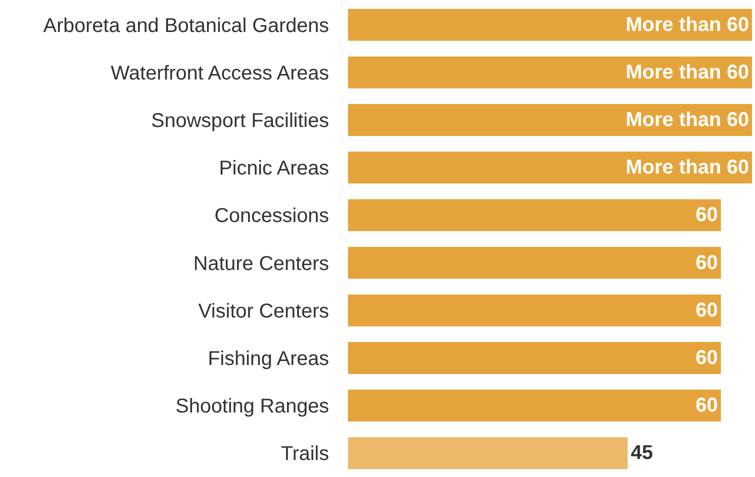 Image resolution: width=755 pixels, height=477 pixels. I want to click on y-tick-label: Snowsport Facilities, so click(240, 121).